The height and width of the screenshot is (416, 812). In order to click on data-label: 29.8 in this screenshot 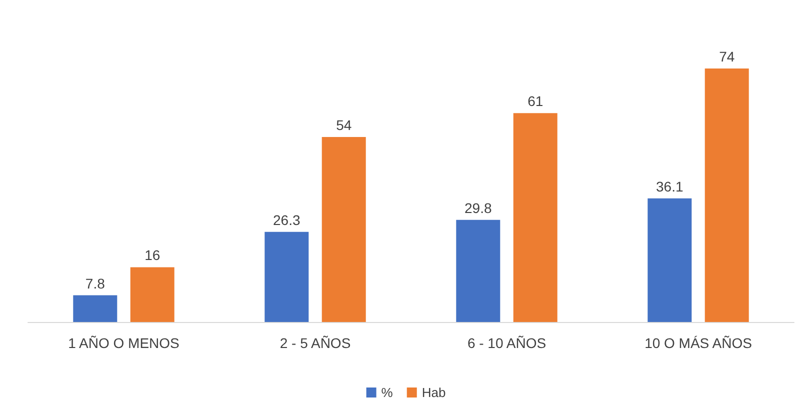, I will do `click(478, 208)`.